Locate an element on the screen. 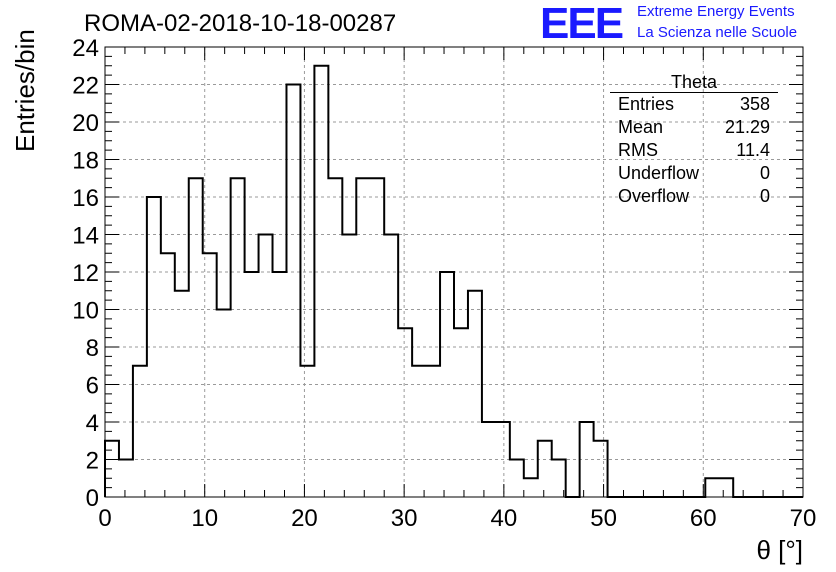 Image resolution: width=836 pixels, height=572 pixels. stats-row-mean: Mean 21.29 is located at coordinates (694, 127).